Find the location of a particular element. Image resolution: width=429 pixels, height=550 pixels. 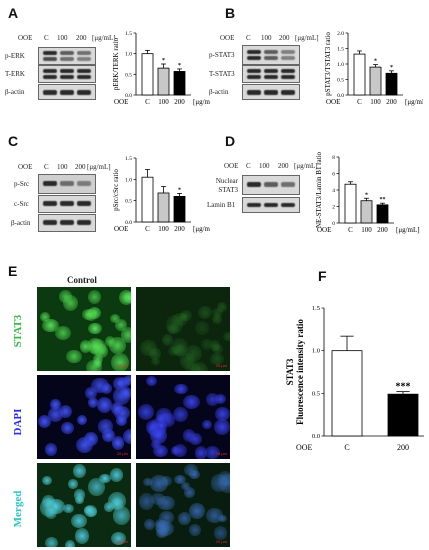

cond-label: C is located at coordinates (46, 38).